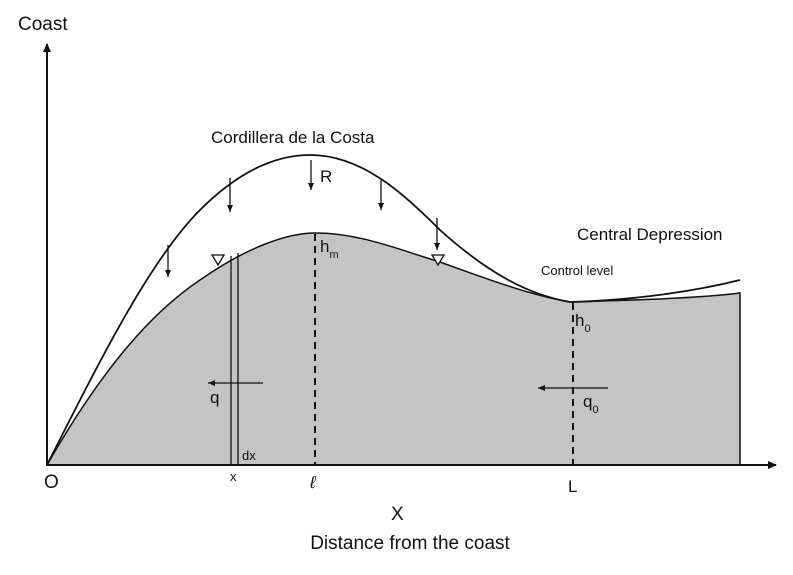  Describe the element at coordinates (326, 176) in the screenshot. I see `recharge-label: R` at that location.